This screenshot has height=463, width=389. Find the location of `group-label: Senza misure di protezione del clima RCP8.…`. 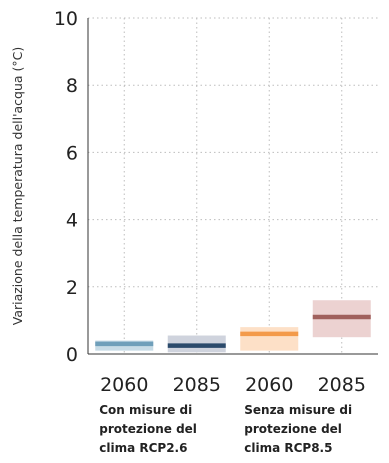

group-label: Senza misure di protezione del clima RCP8.… is located at coordinates (298, 429).